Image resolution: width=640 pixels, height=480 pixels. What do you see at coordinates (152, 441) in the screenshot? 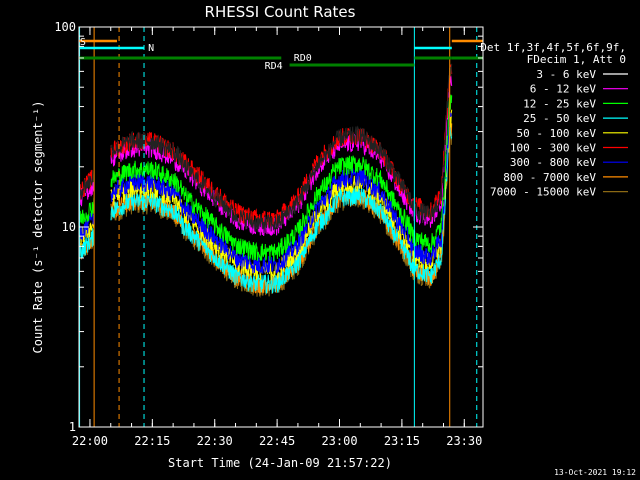
I see `x-tick-label: 22:15` at bounding box center [152, 441].